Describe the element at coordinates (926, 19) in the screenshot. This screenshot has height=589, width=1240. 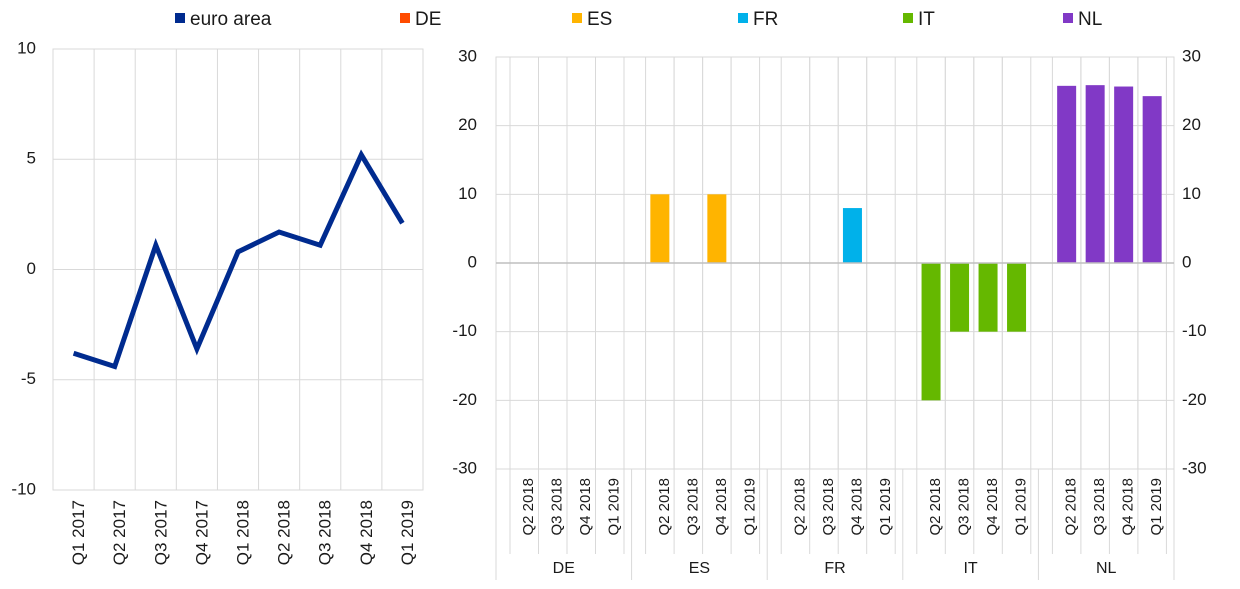
I see `legend-label: IT` at that location.